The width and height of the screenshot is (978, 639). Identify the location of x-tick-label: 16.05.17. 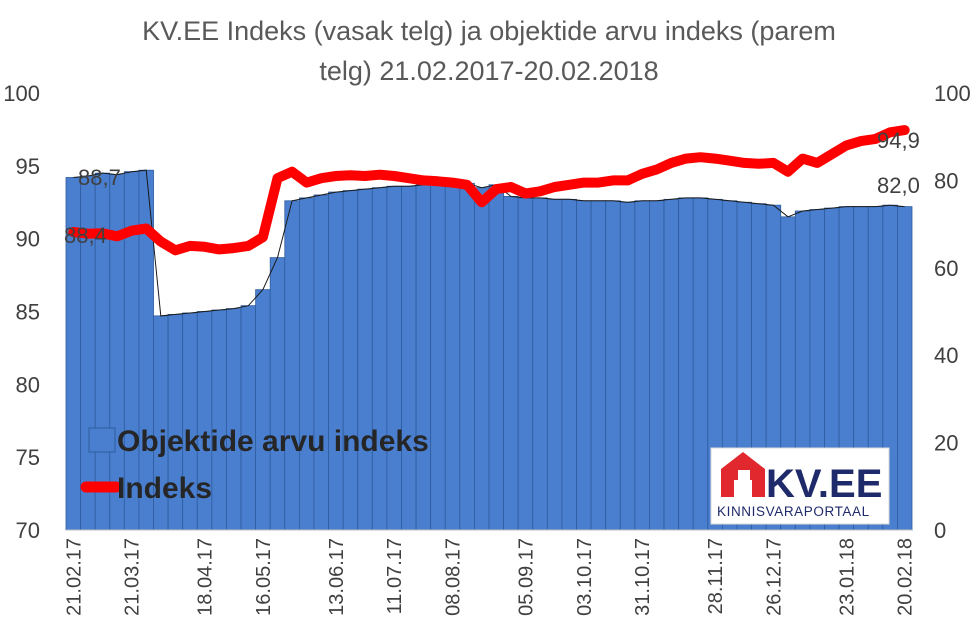
(264, 577).